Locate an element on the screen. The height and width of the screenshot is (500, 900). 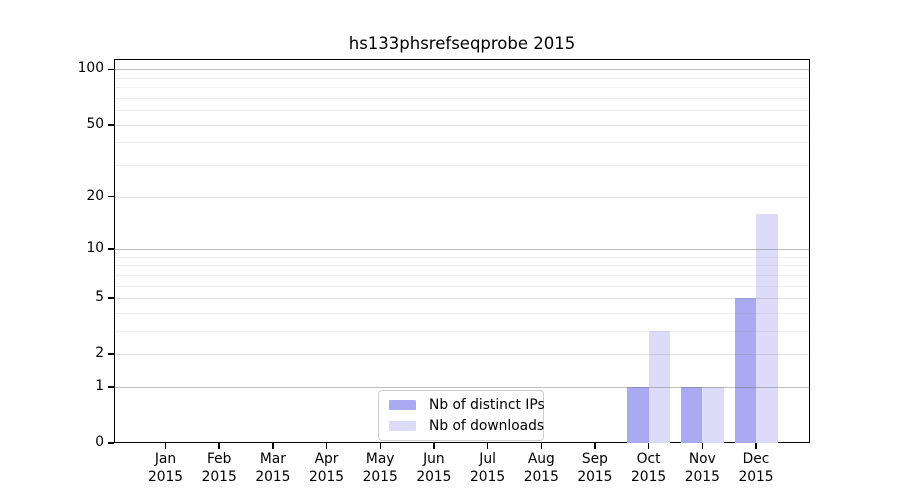
x-tick-aug is located at coordinates (541, 446).